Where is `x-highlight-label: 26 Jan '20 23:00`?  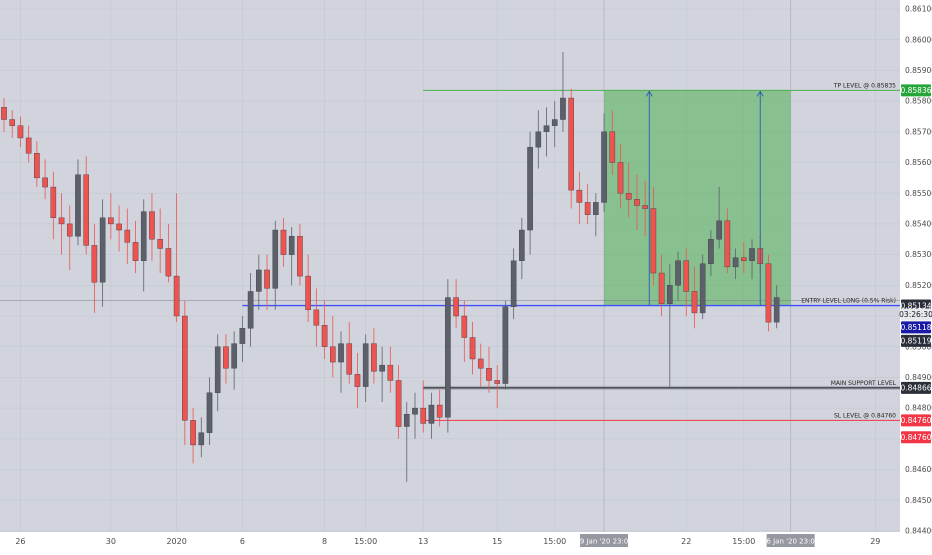 x-highlight-label: 26 Jan '20 23:00 is located at coordinates (790, 542).